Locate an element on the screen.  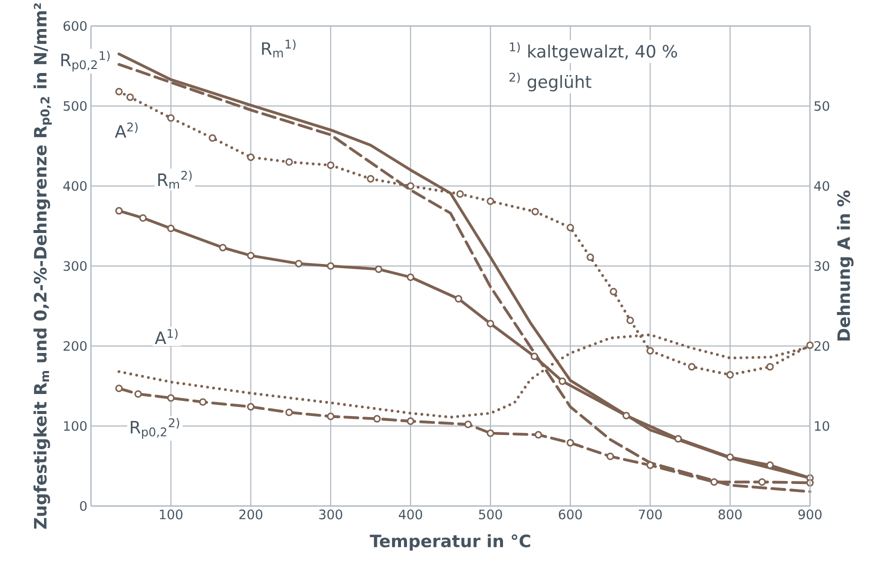
series-label: R$_{p0,2}$1) is located at coordinates (85, 61).